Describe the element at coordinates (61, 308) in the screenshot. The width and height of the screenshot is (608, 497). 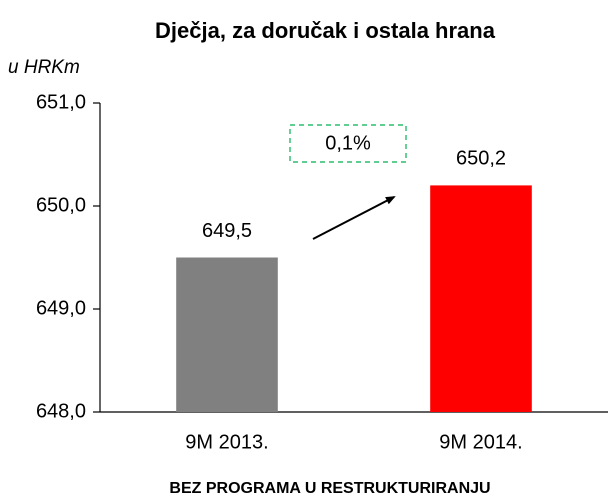
I see `y-tick-label: 649,0` at that location.